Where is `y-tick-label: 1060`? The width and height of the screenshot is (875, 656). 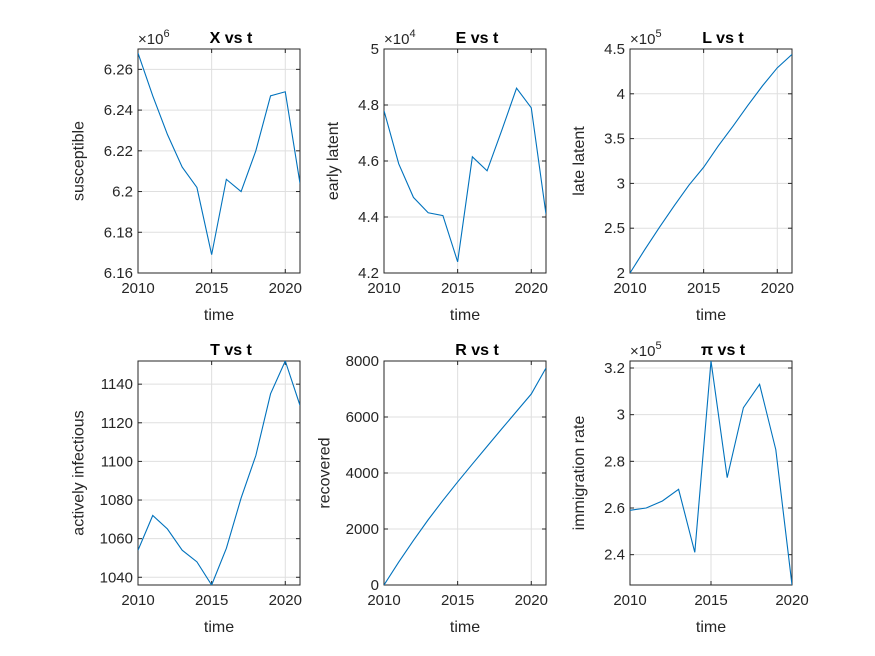 y-tick-label: 1060 is located at coordinates (116, 539).